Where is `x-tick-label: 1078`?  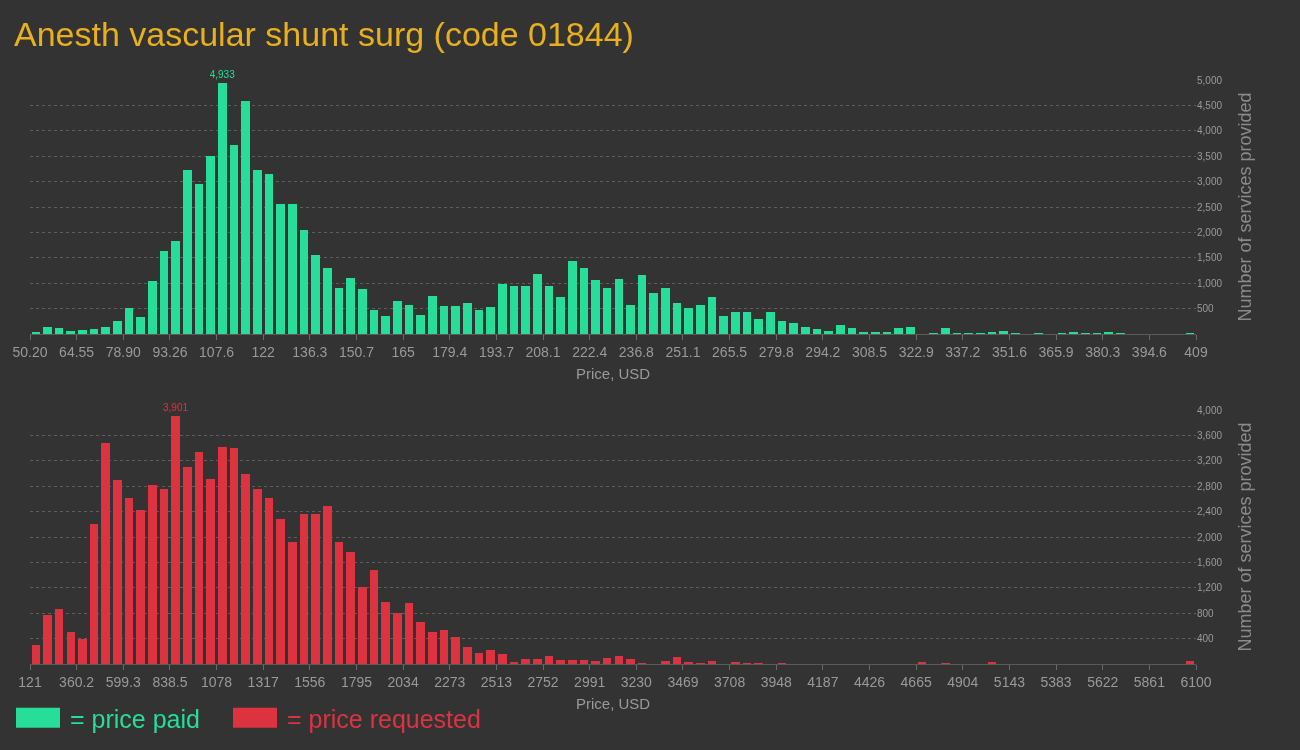 x-tick-label: 1078 is located at coordinates (216, 681).